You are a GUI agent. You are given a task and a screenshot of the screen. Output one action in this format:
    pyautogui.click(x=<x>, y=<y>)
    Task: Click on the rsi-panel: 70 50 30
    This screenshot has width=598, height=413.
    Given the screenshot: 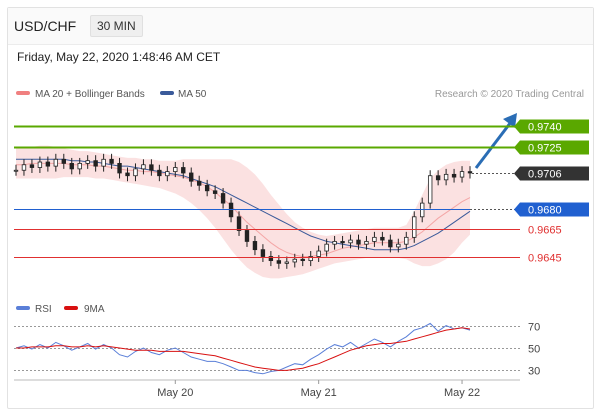 What is the action you would take?
    pyautogui.click(x=277, y=350)
    